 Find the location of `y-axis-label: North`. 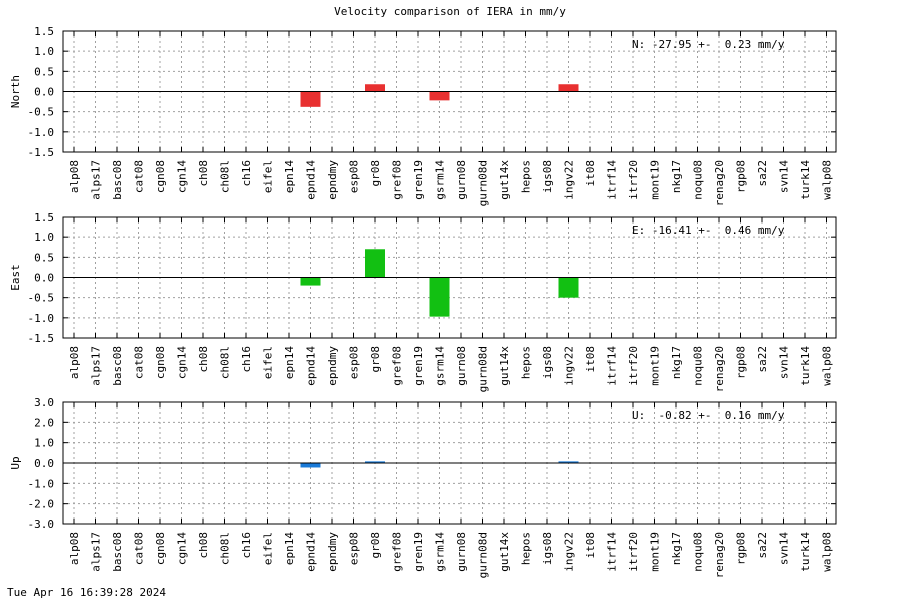

y-axis-label: North is located at coordinates (15, 91).